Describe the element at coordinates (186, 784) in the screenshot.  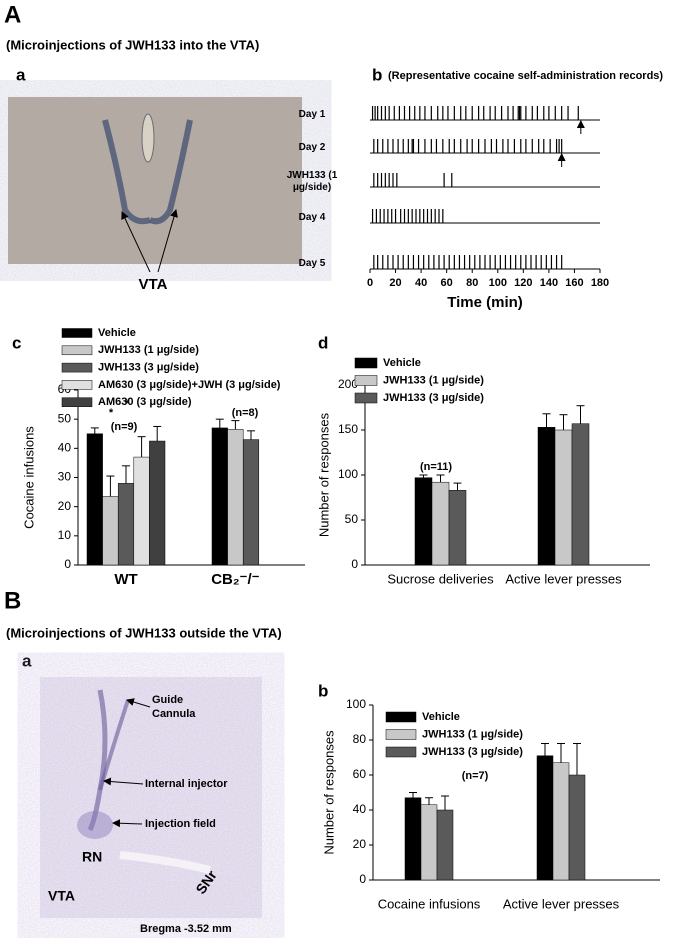
I see `image-label: Internal injector` at that location.